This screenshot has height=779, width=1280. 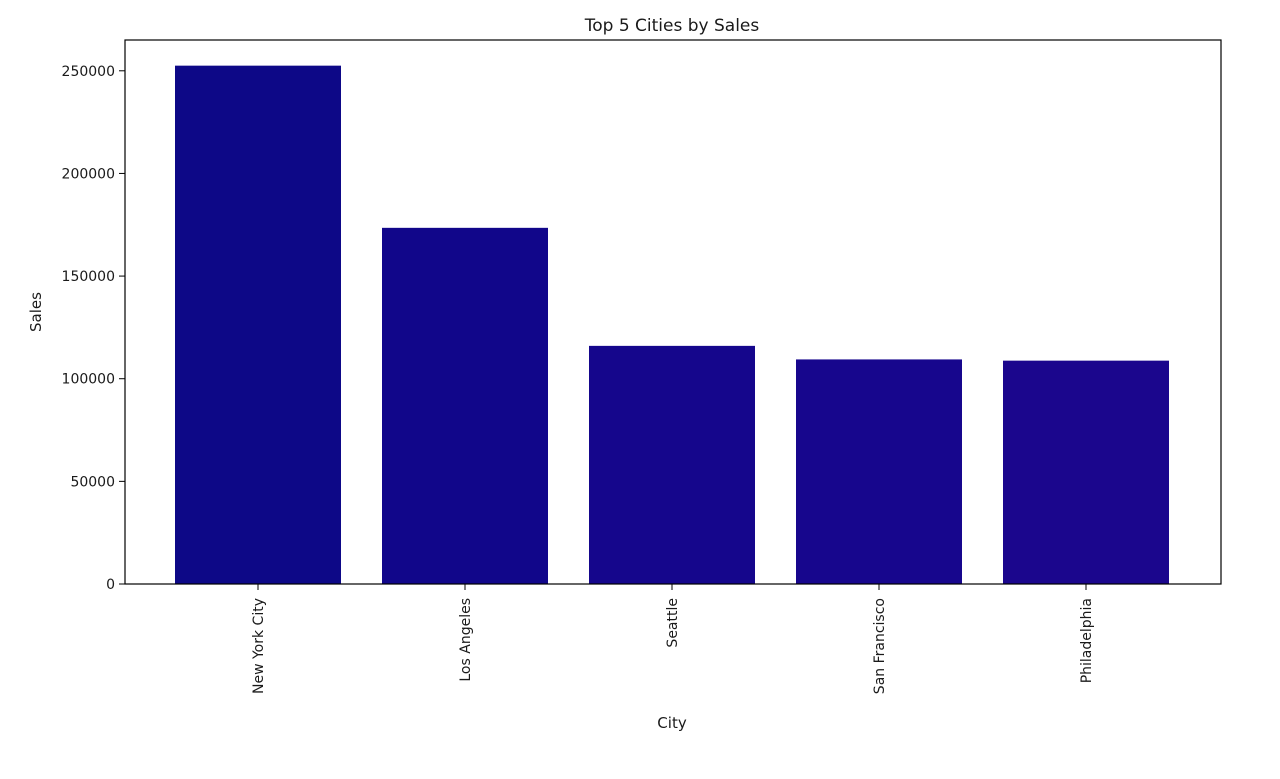 I want to click on chart-title: Top 5 Cities by Sales, so click(x=672, y=26).